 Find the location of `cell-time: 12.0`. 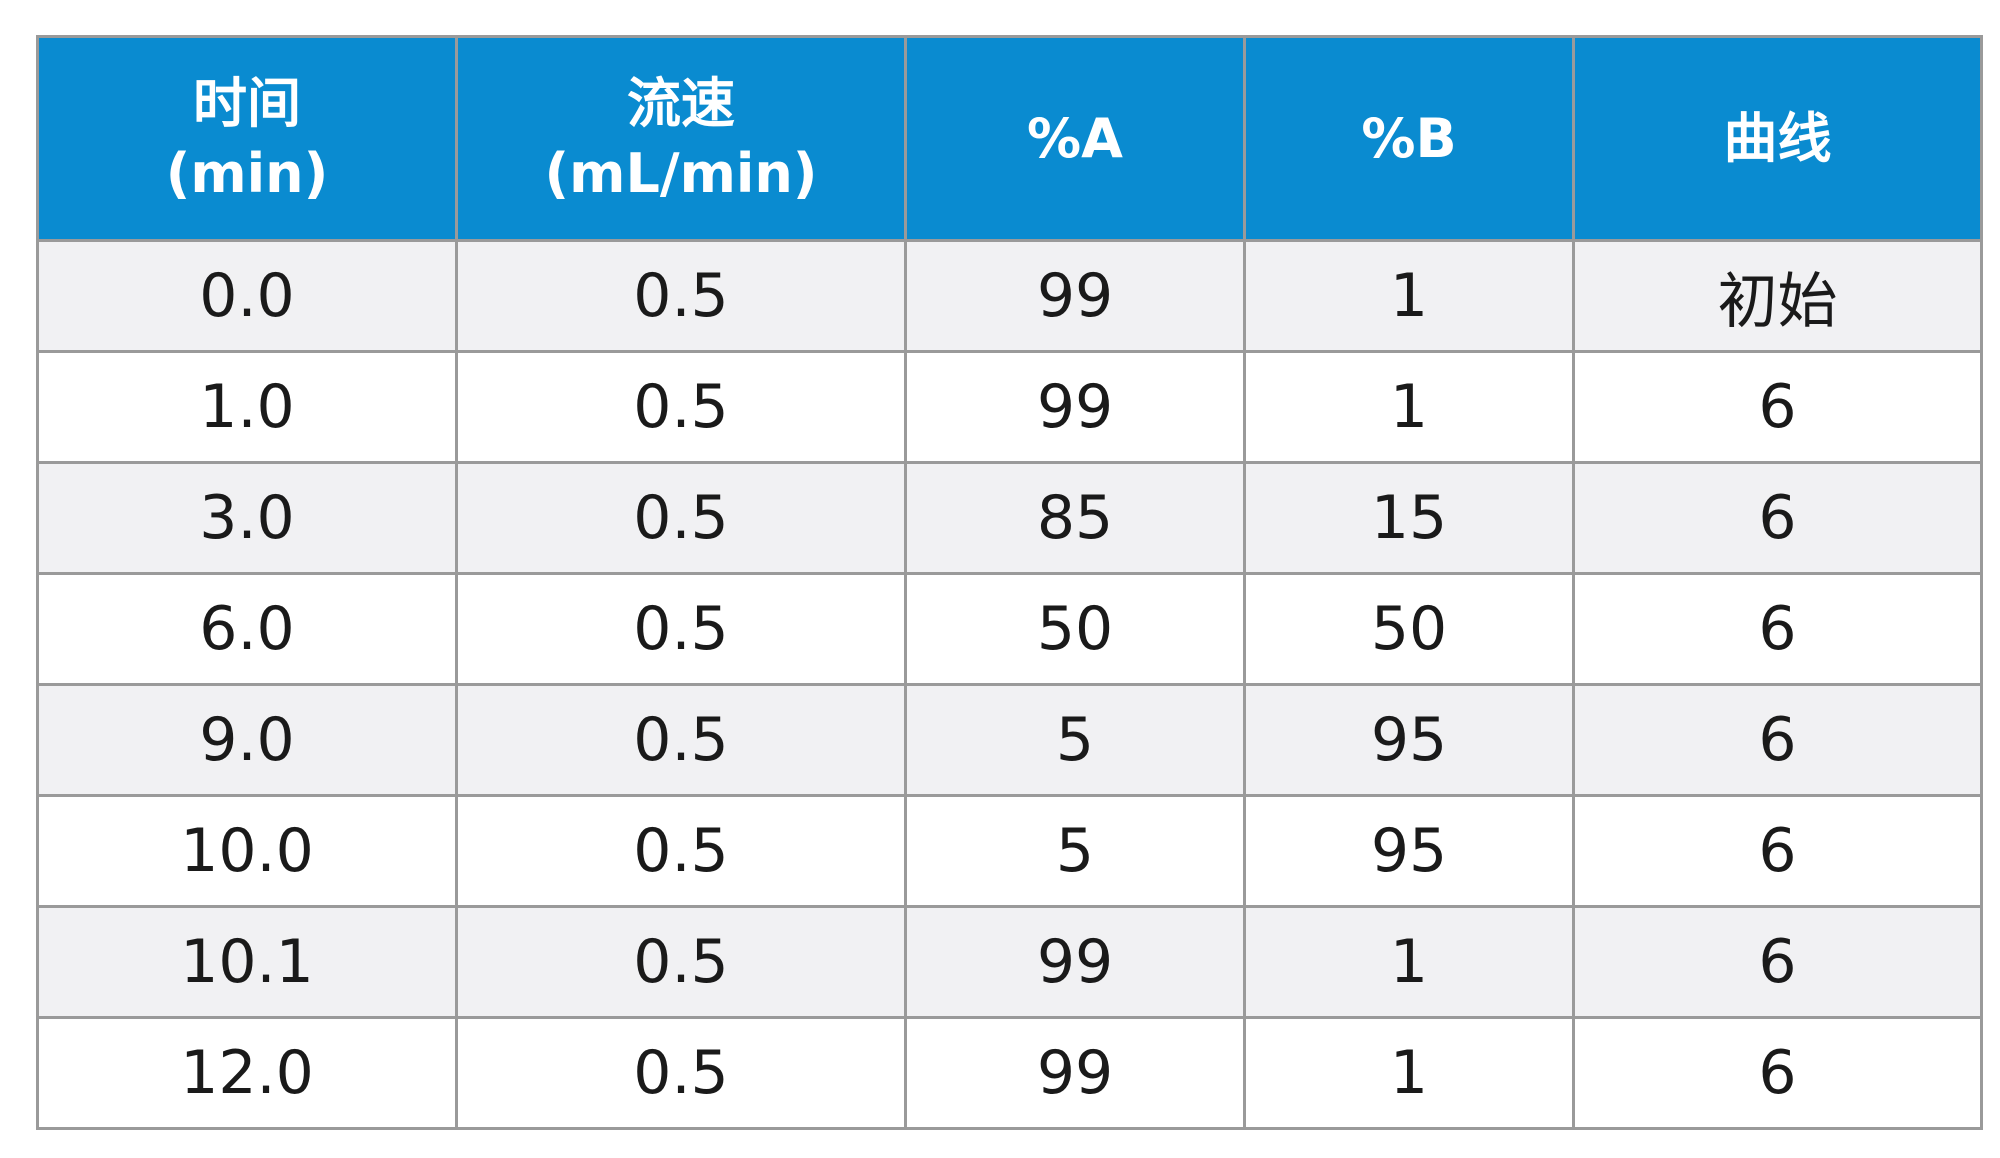

cell-time: 12.0 is located at coordinates (247, 1073).